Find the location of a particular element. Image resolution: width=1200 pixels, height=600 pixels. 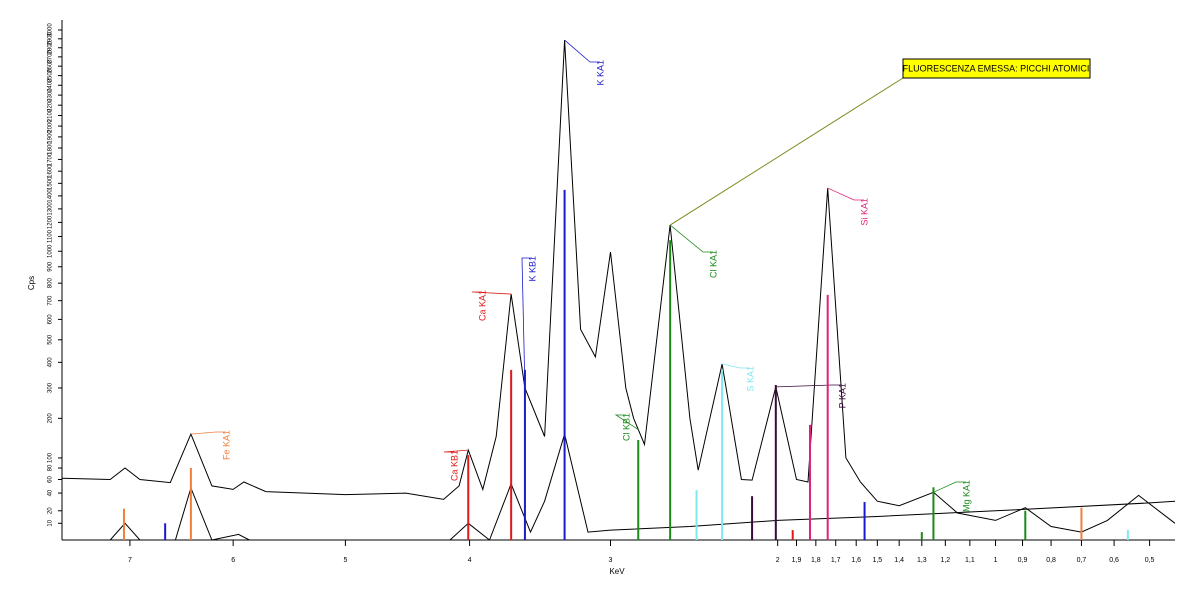

y-tick-label: 2300 is located at coordinates (51, 95).